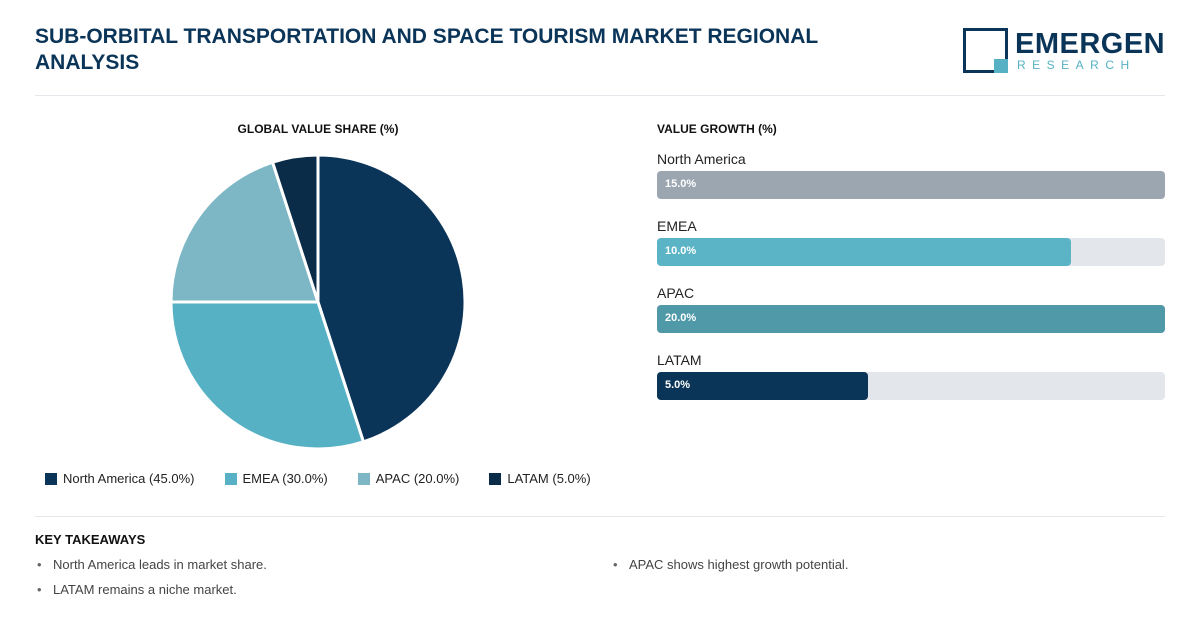 Image resolution: width=1200 pixels, height=620 pixels. I want to click on pie-chart, so click(318, 302).